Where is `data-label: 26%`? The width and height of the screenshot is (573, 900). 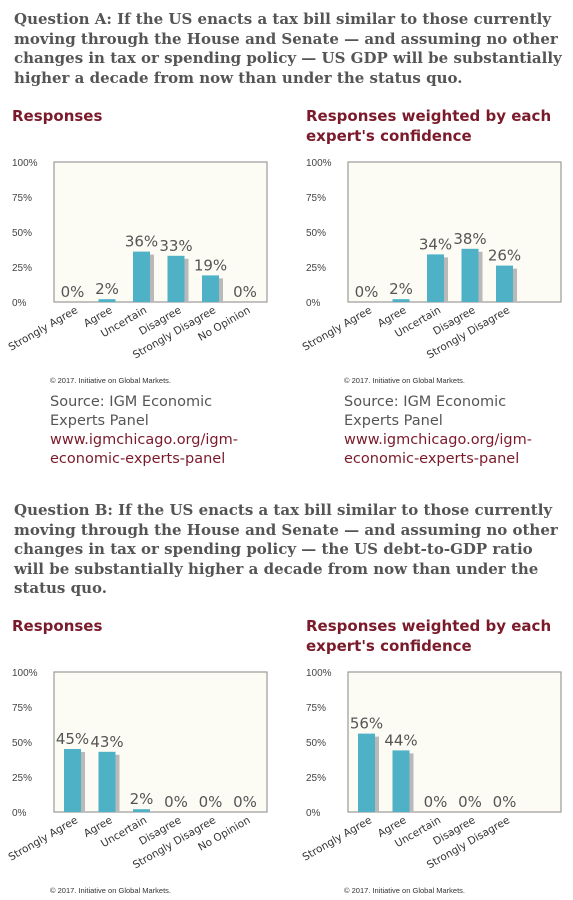
data-label: 26% is located at coordinates (504, 256).